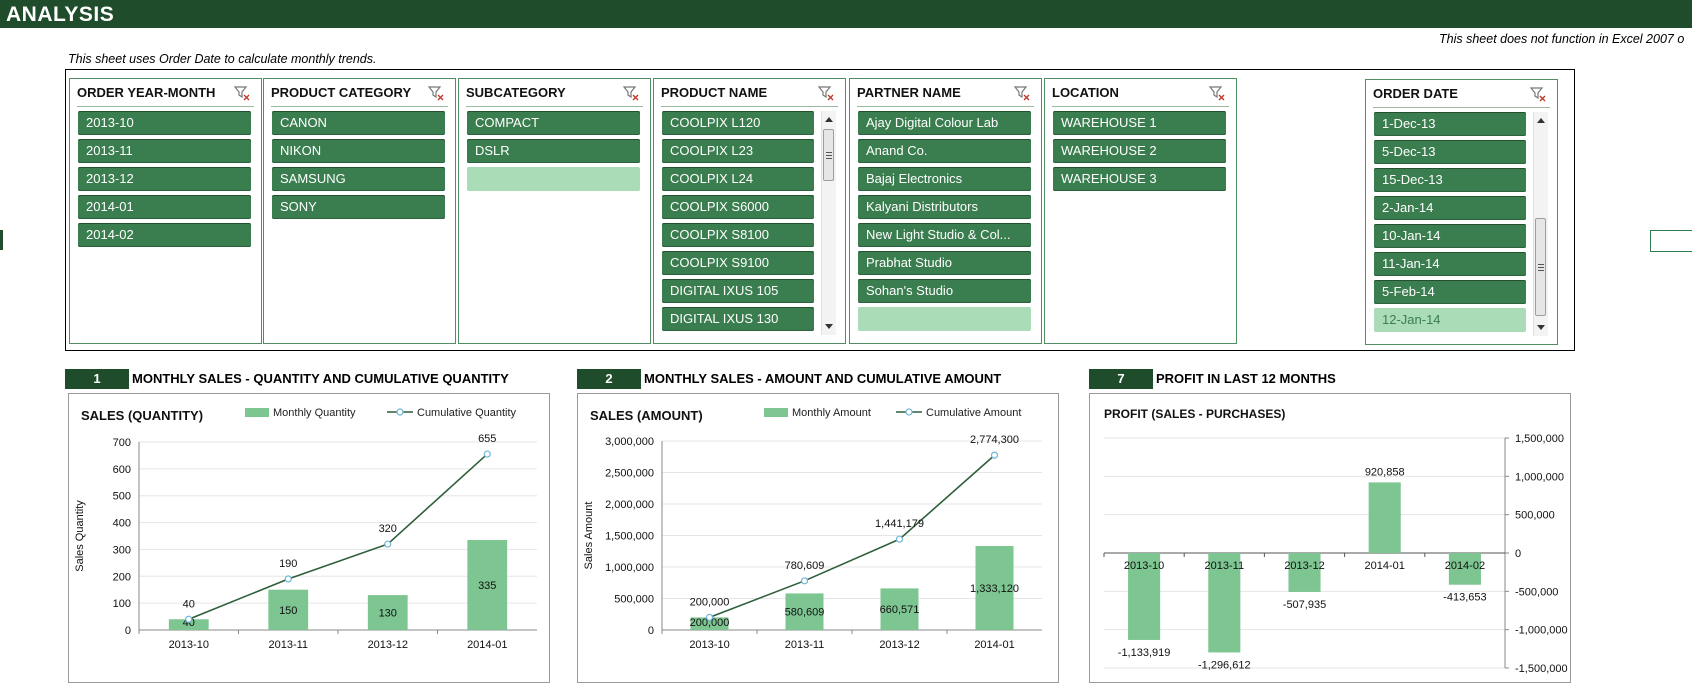 The height and width of the screenshot is (687, 1692). I want to click on bar-data-label: 580,609, so click(805, 613).